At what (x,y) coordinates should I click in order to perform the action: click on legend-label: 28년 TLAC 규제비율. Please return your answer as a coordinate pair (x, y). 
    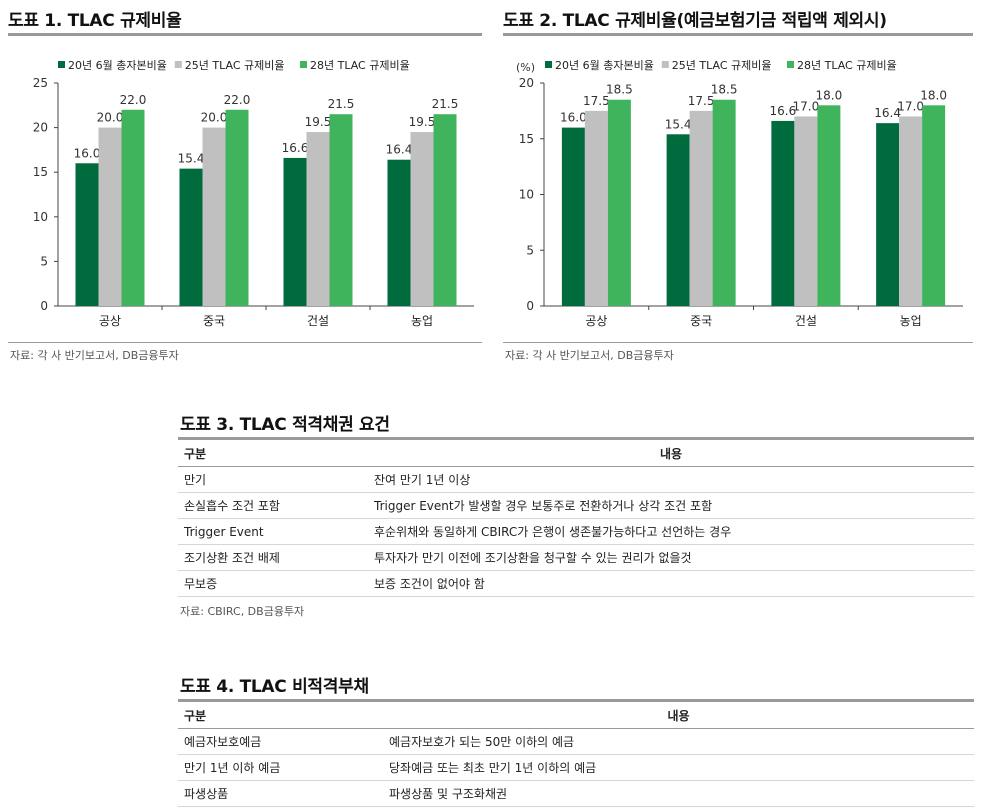
    Looking at the image, I should click on (360, 65).